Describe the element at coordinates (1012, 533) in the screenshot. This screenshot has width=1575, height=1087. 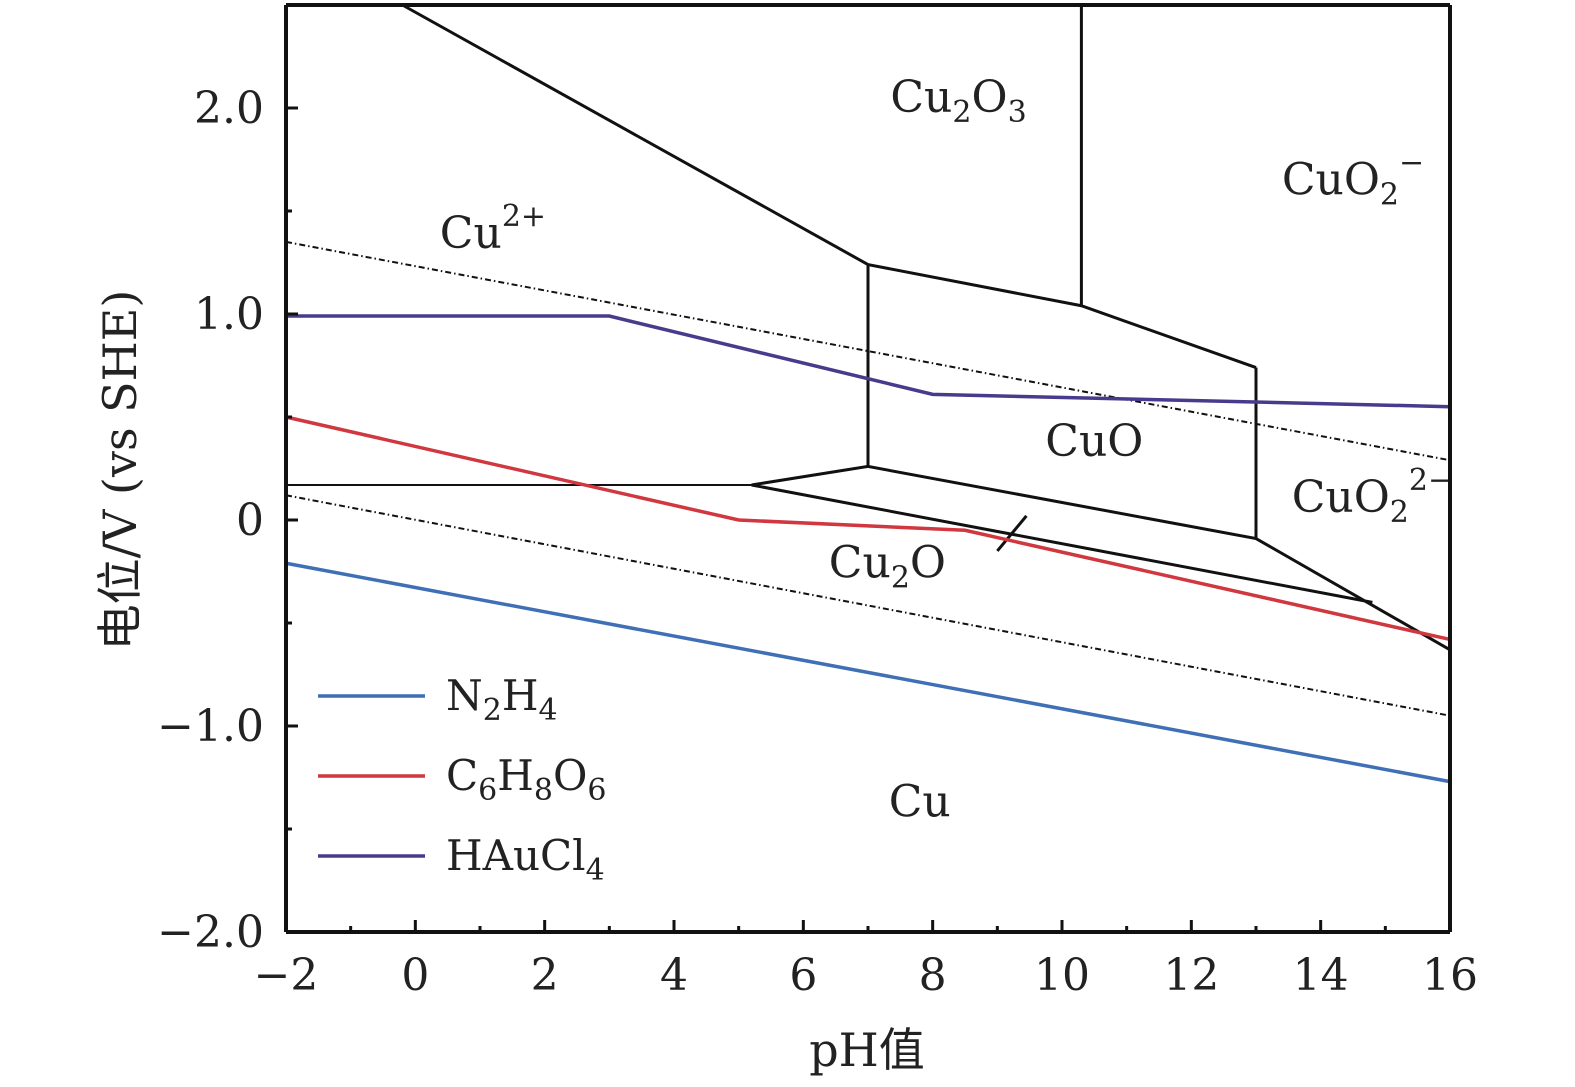
I see `cu2o-pointer-line` at that location.